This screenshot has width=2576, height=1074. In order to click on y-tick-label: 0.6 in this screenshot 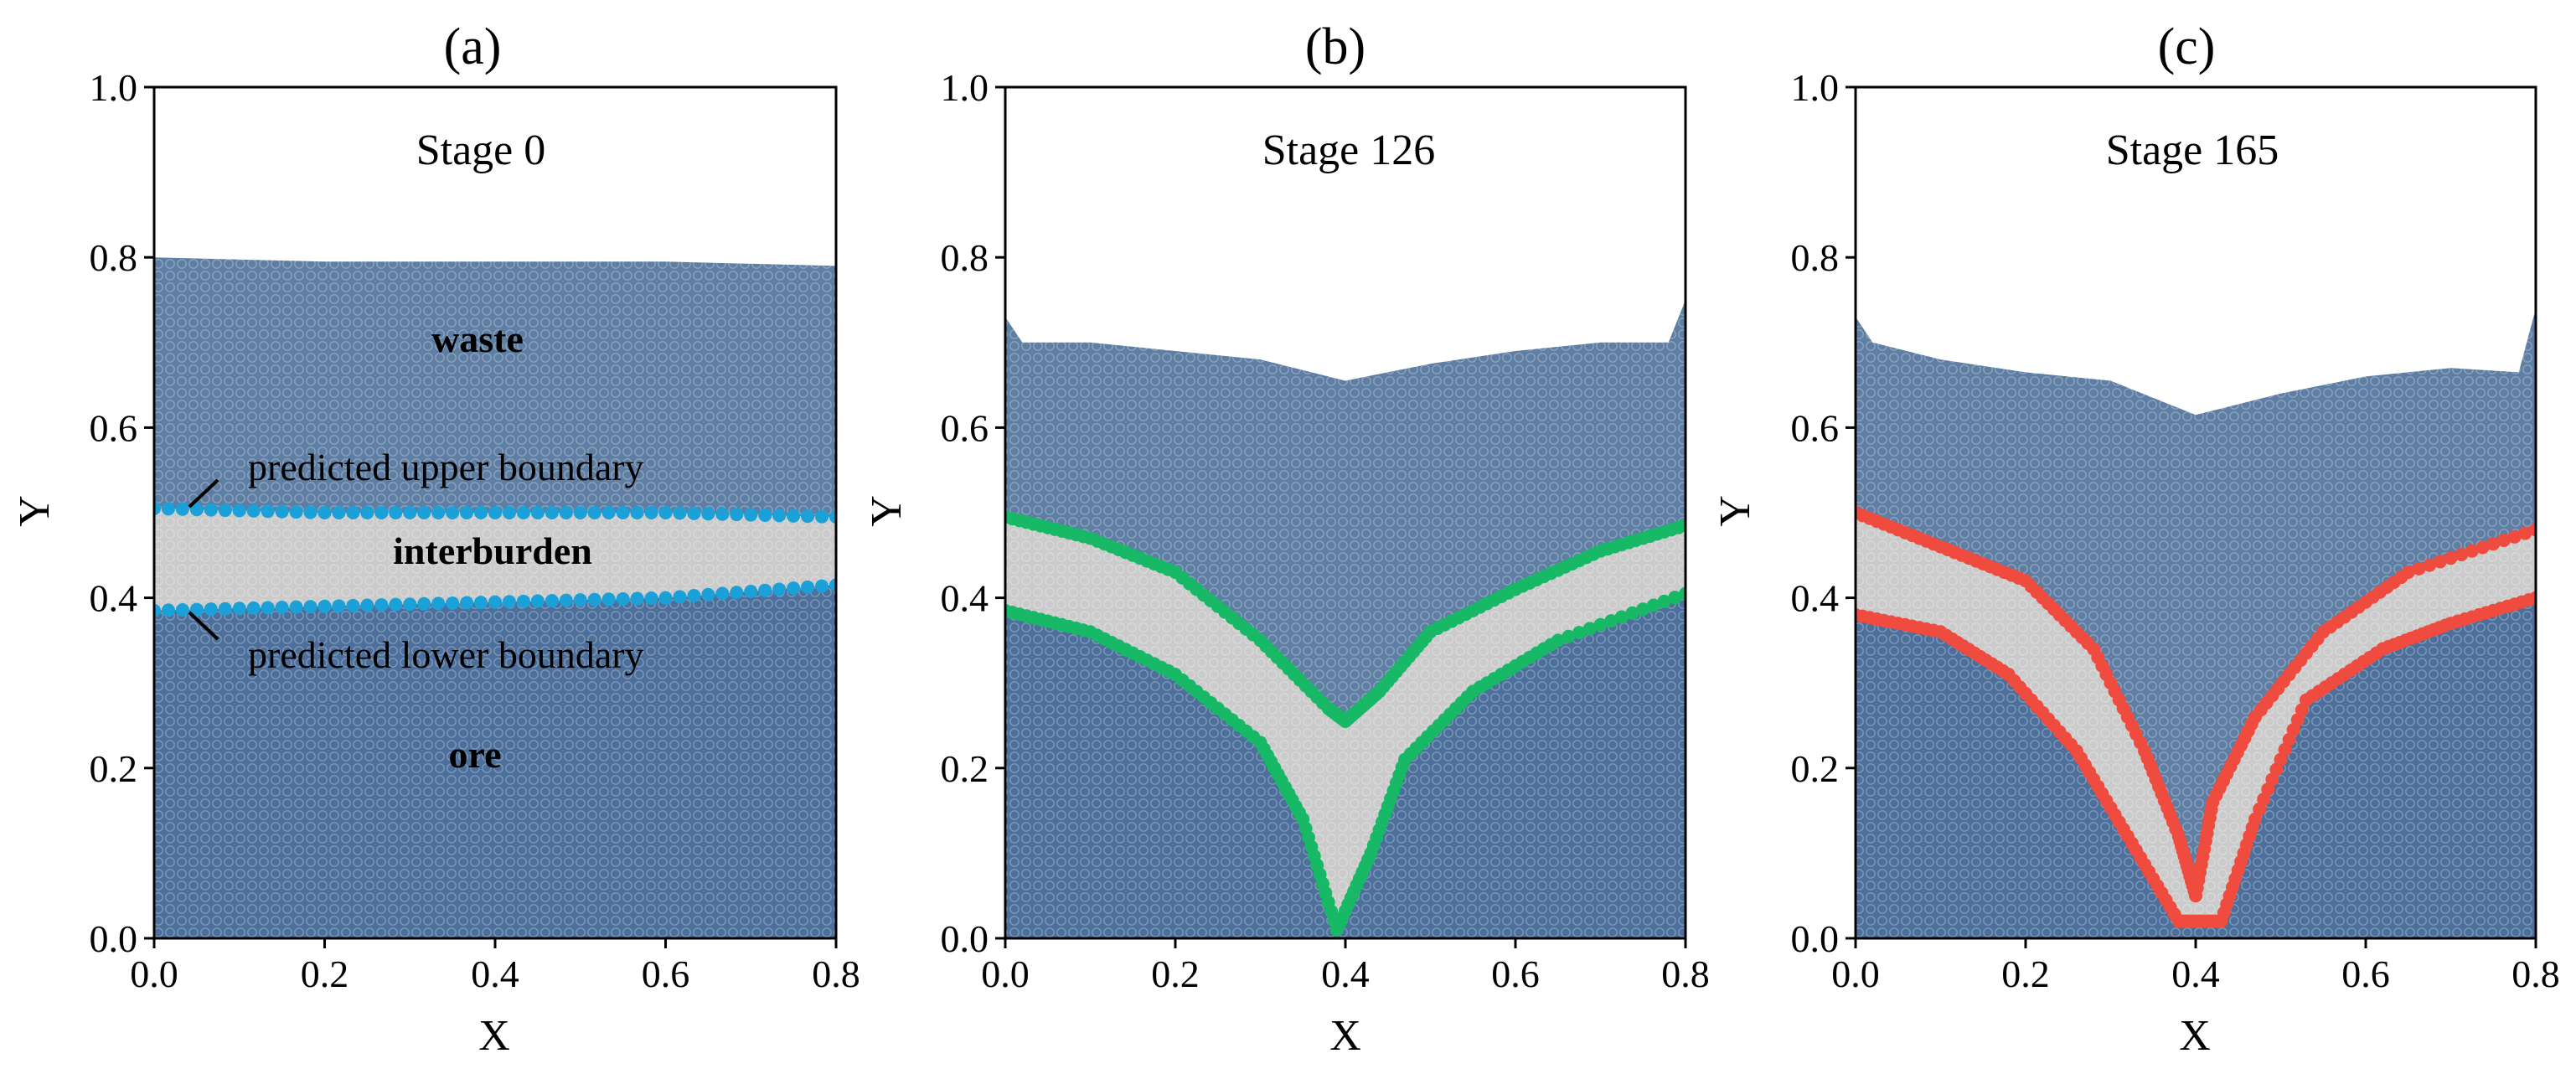, I will do `click(1815, 427)`.